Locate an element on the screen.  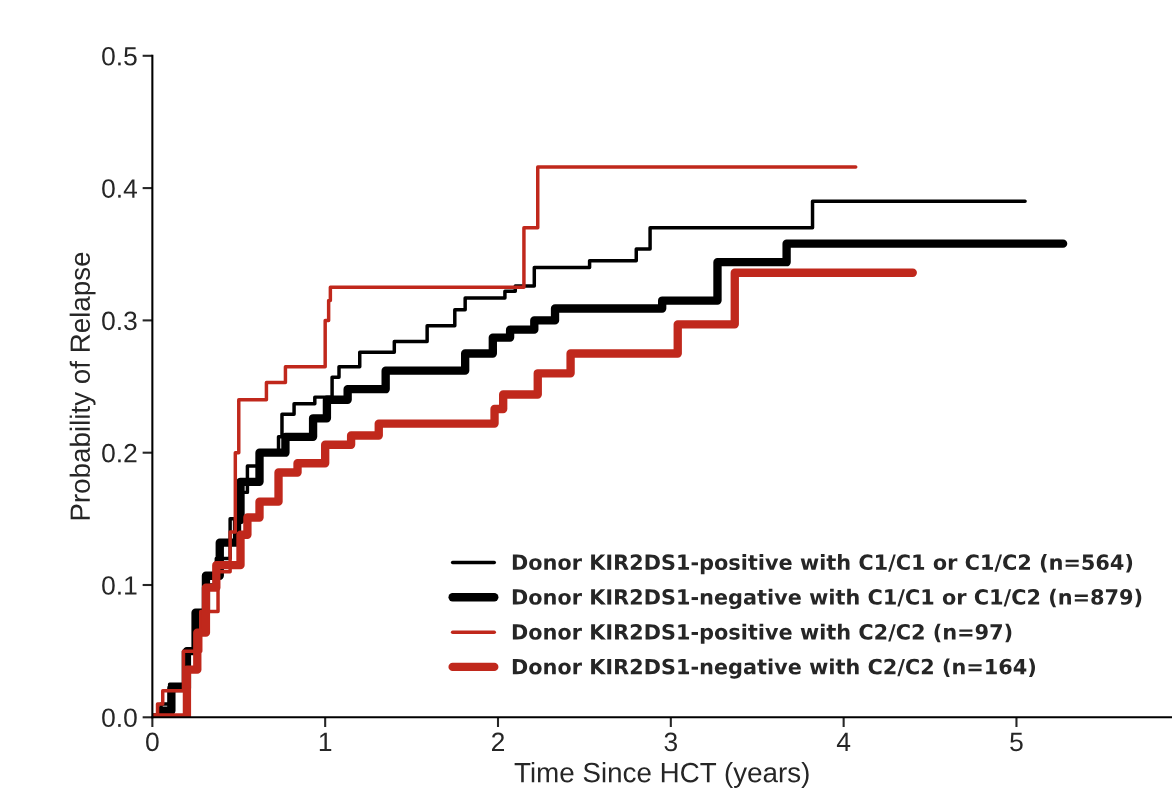
y-tick-label: 0.5 is located at coordinates (119, 56).